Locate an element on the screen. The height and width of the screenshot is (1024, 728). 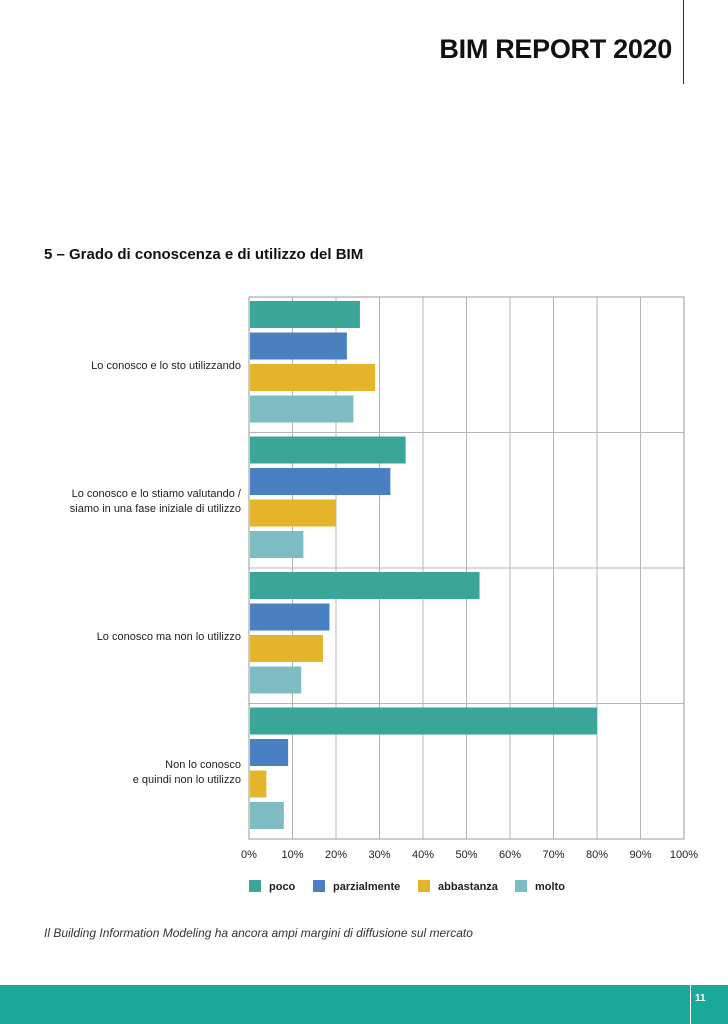
report-title: BIM REPORT 2020 is located at coordinates (555, 49).